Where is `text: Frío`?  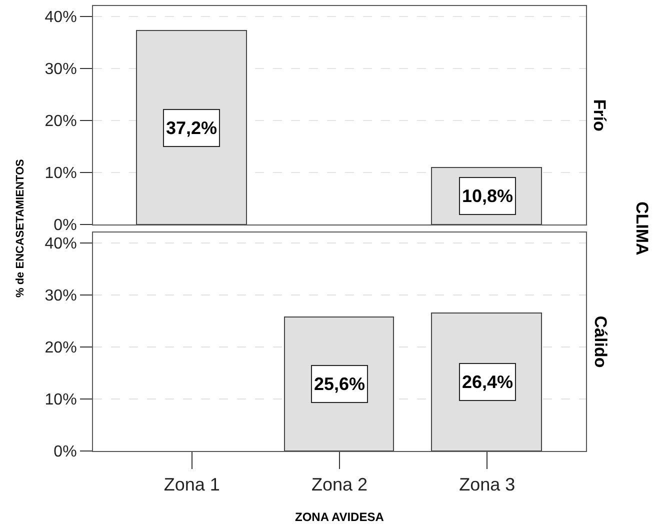
text: Frío is located at coordinates (600, 115).